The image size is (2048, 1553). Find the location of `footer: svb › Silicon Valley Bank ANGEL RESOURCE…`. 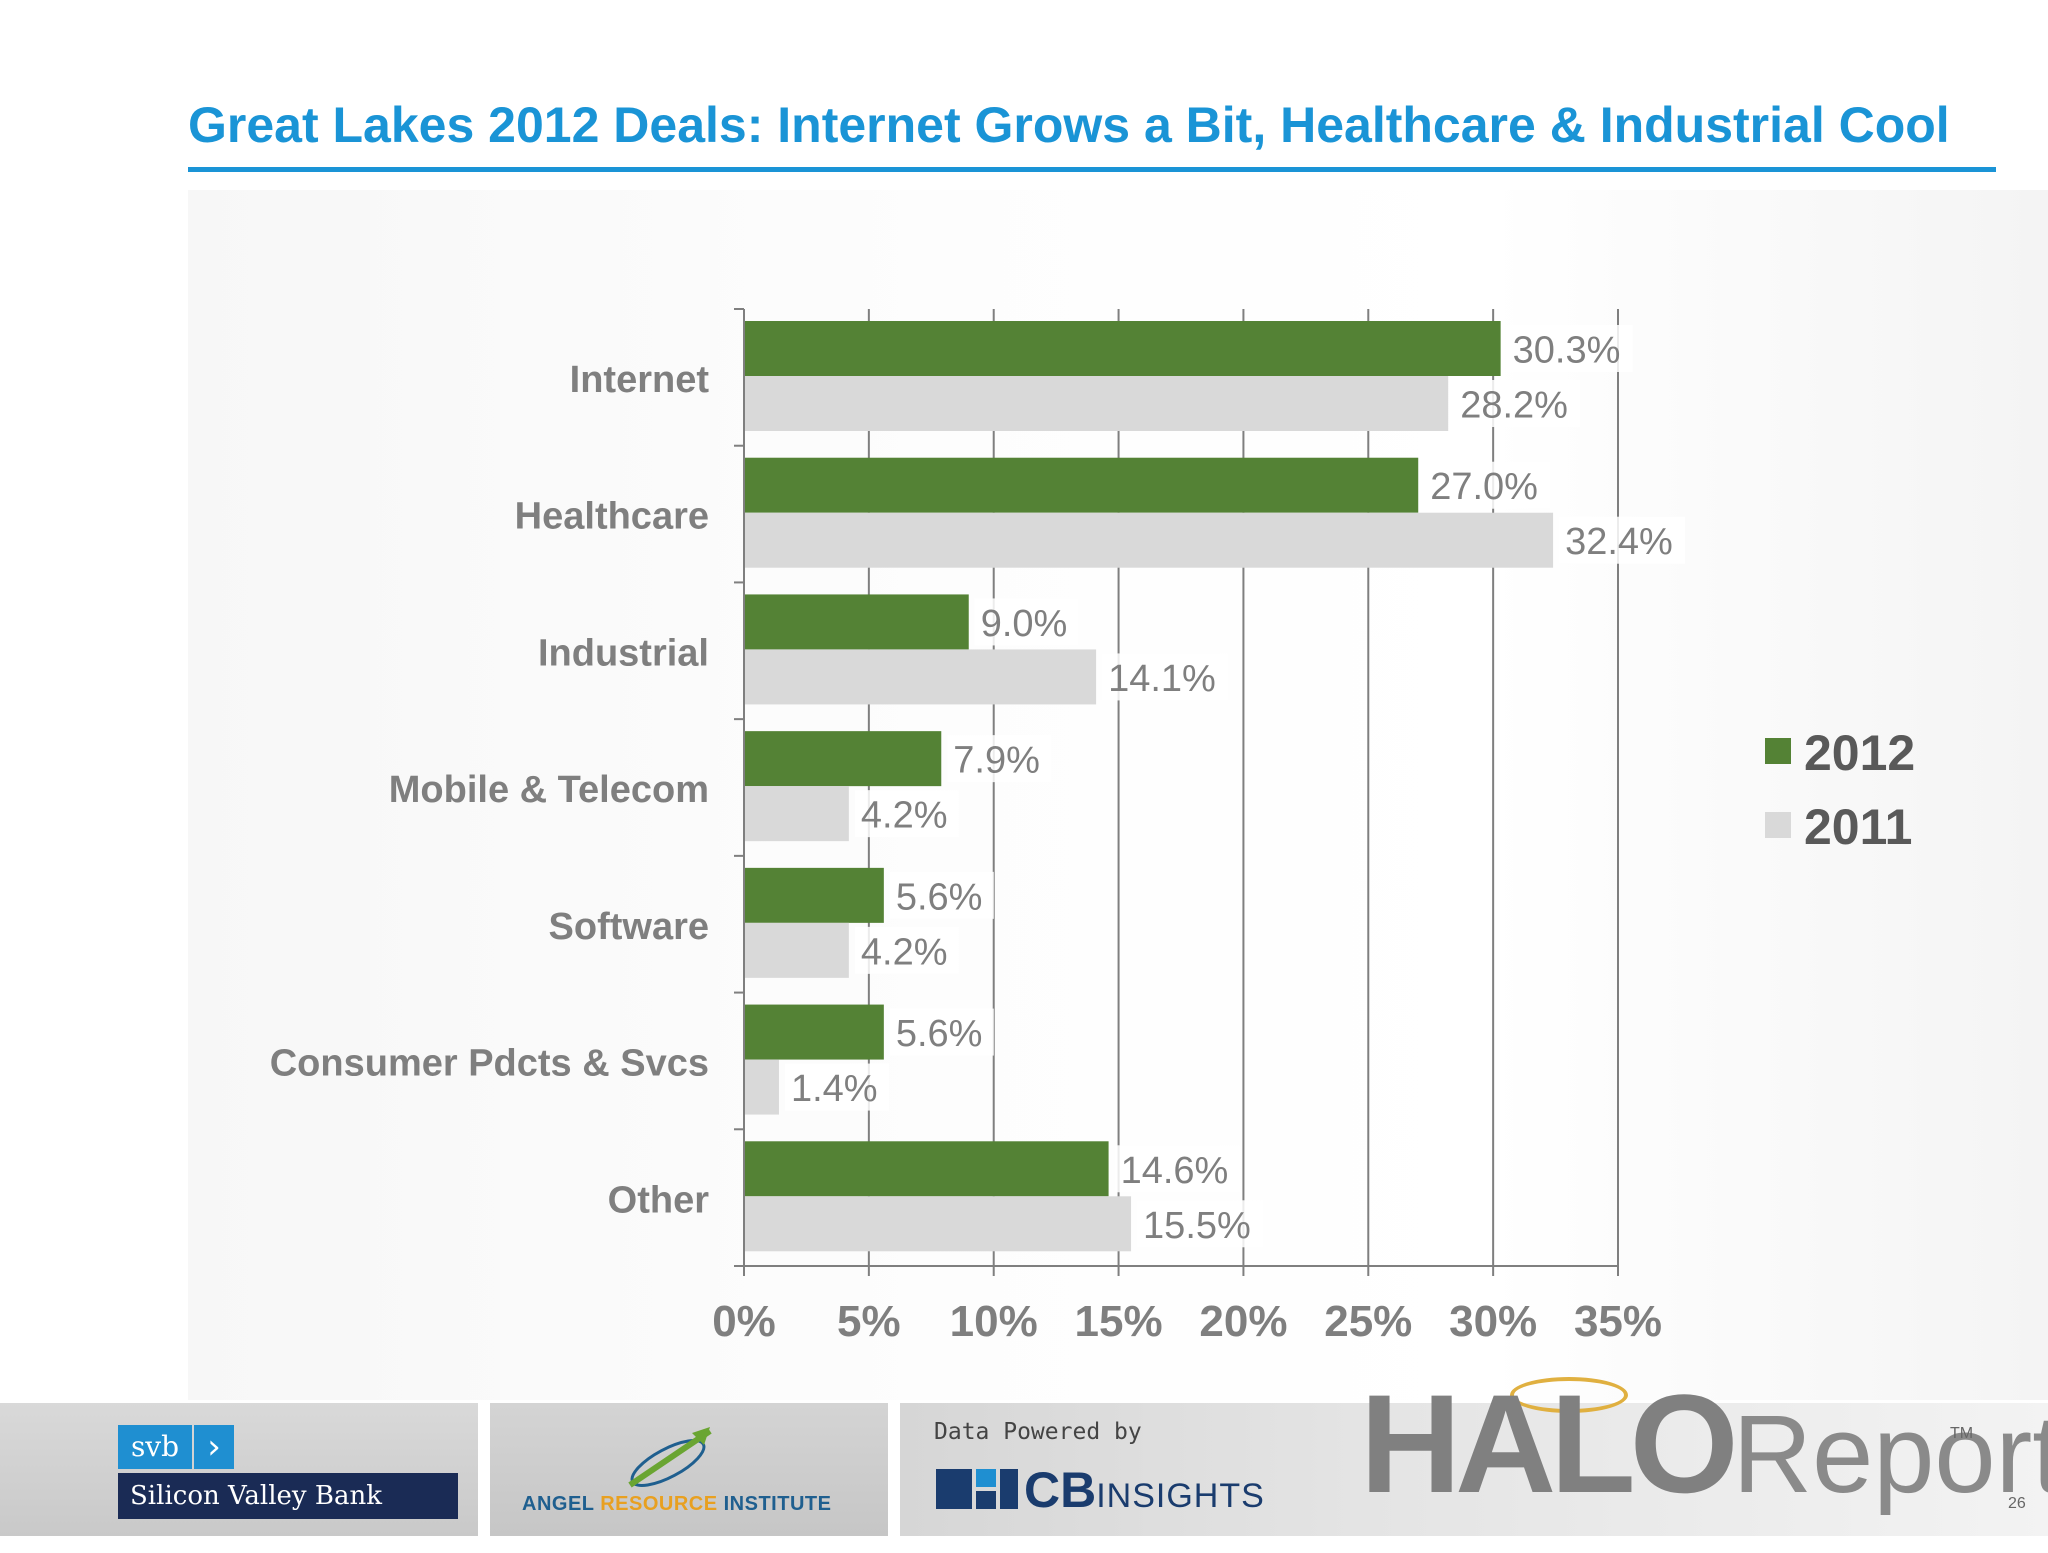

footer: svb › Silicon Valley Bank ANGEL RESOURCE… is located at coordinates (1024, 1455).